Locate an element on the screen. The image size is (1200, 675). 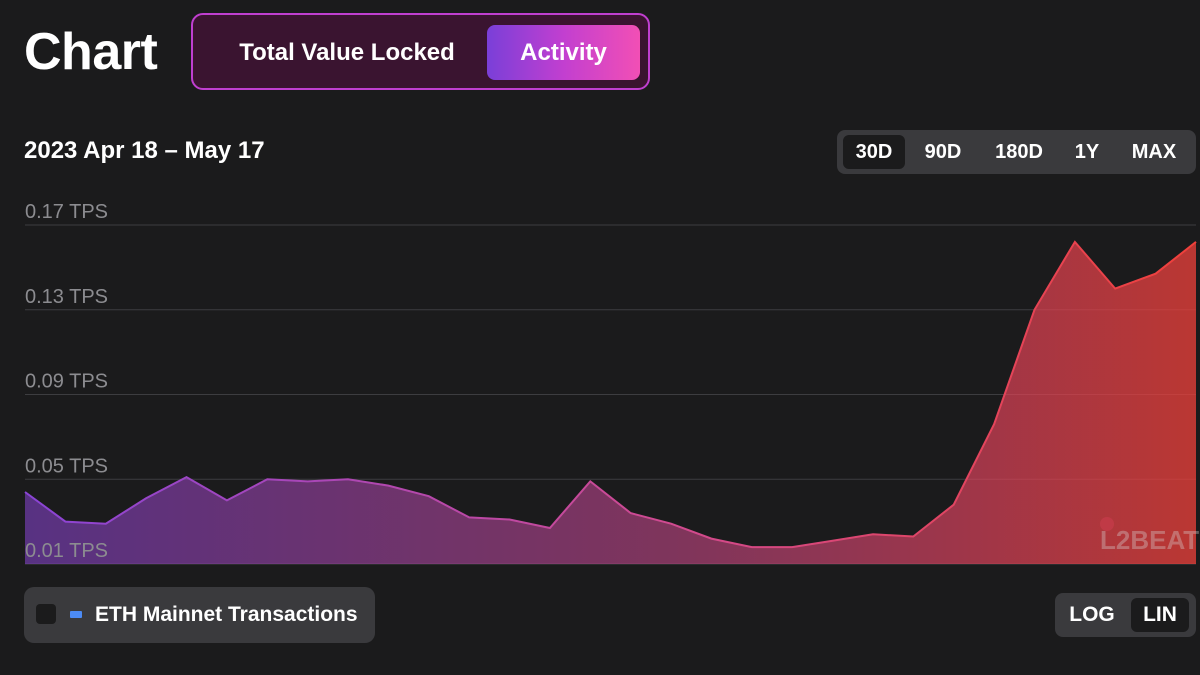
page-title: Chart is located at coordinates (91, 52).